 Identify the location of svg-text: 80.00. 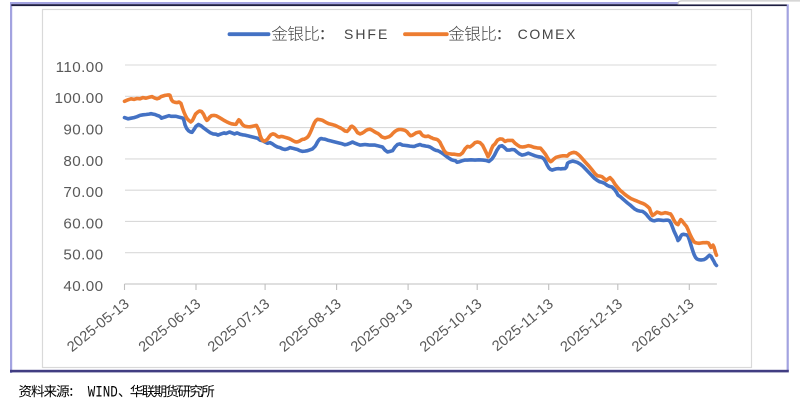
(83, 161).